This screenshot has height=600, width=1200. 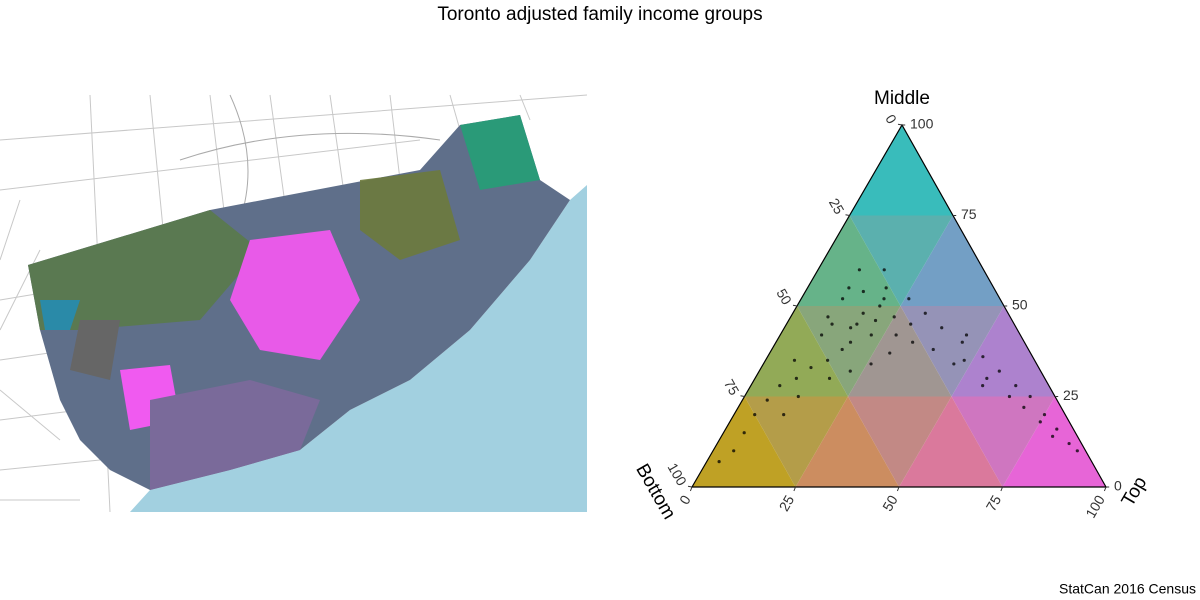 I want to click on caption: StatCan 2016 Census, so click(x=1127, y=589).